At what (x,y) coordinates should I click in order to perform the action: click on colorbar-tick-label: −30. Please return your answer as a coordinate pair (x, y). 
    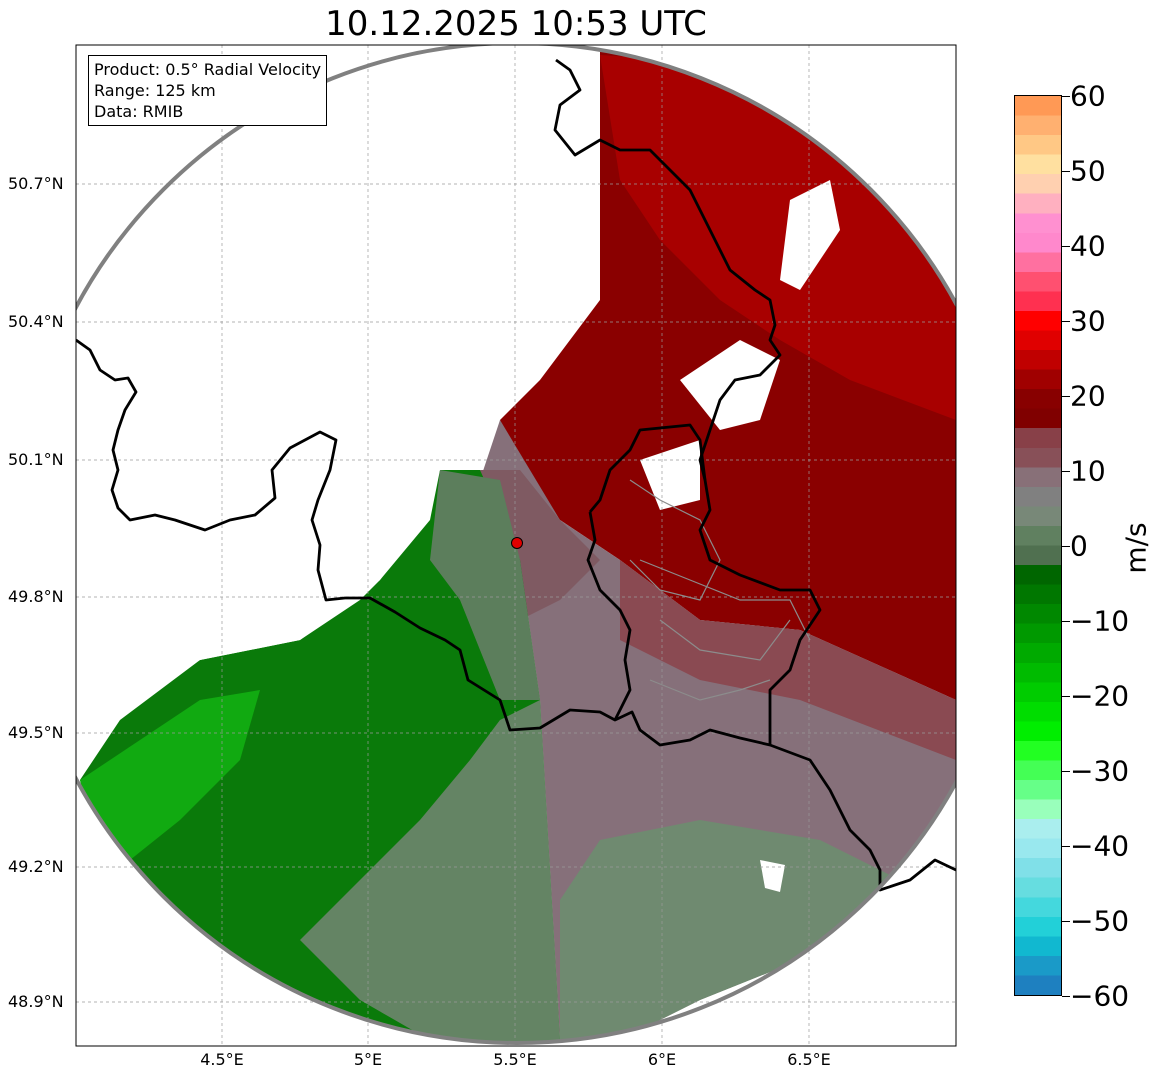
    Looking at the image, I should click on (1100, 771).